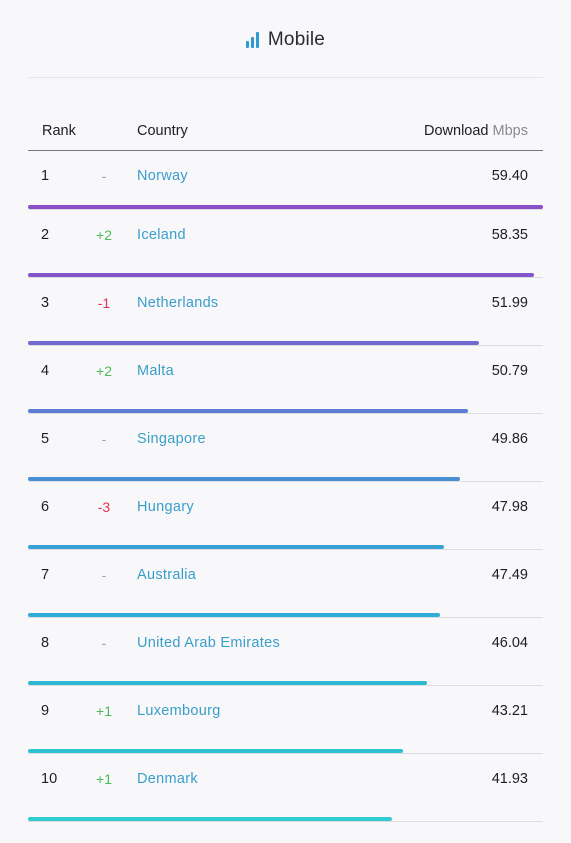  I want to click on rank-value: 3, so click(45, 303).